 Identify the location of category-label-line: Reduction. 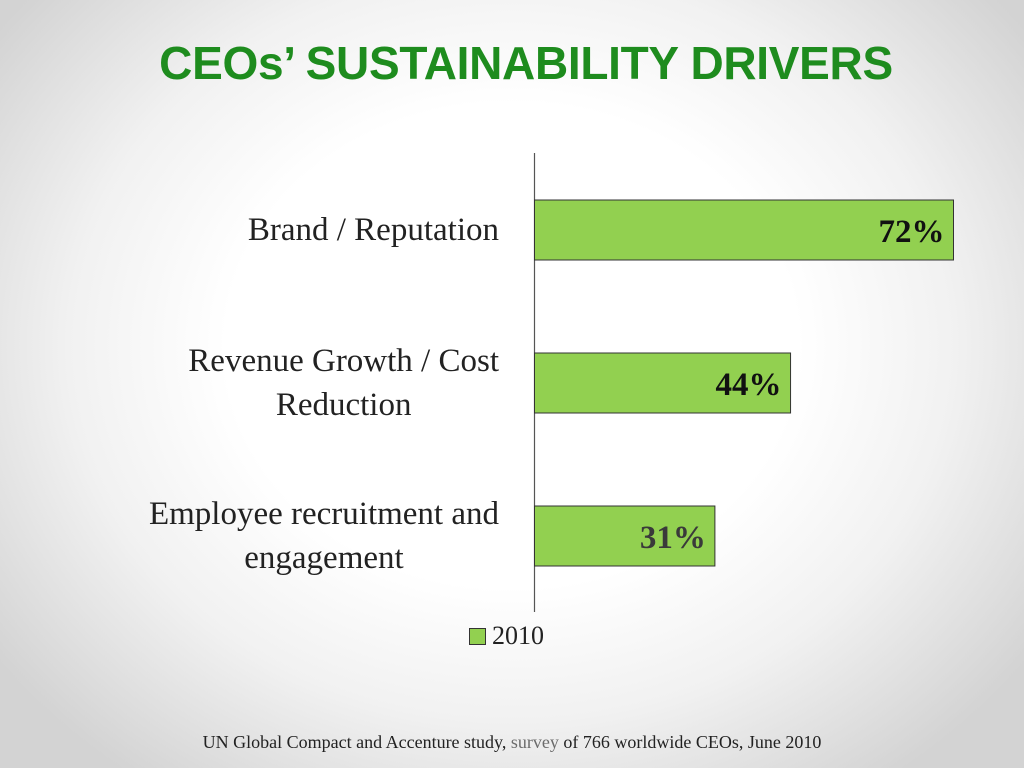
(343, 405).